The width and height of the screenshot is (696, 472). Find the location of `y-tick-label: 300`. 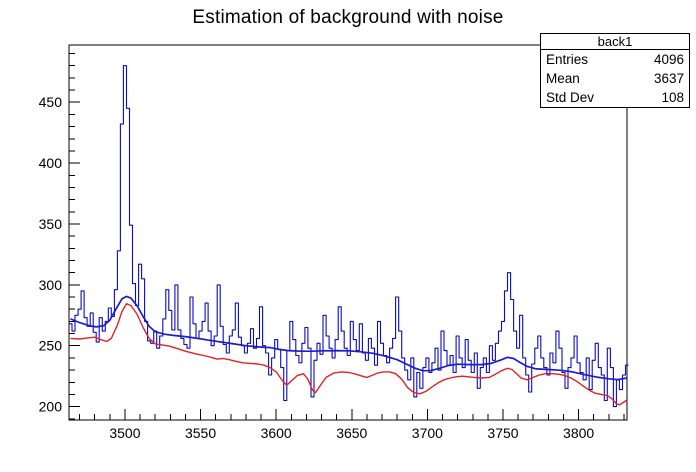

y-tick-label: 300 is located at coordinates (51, 285).